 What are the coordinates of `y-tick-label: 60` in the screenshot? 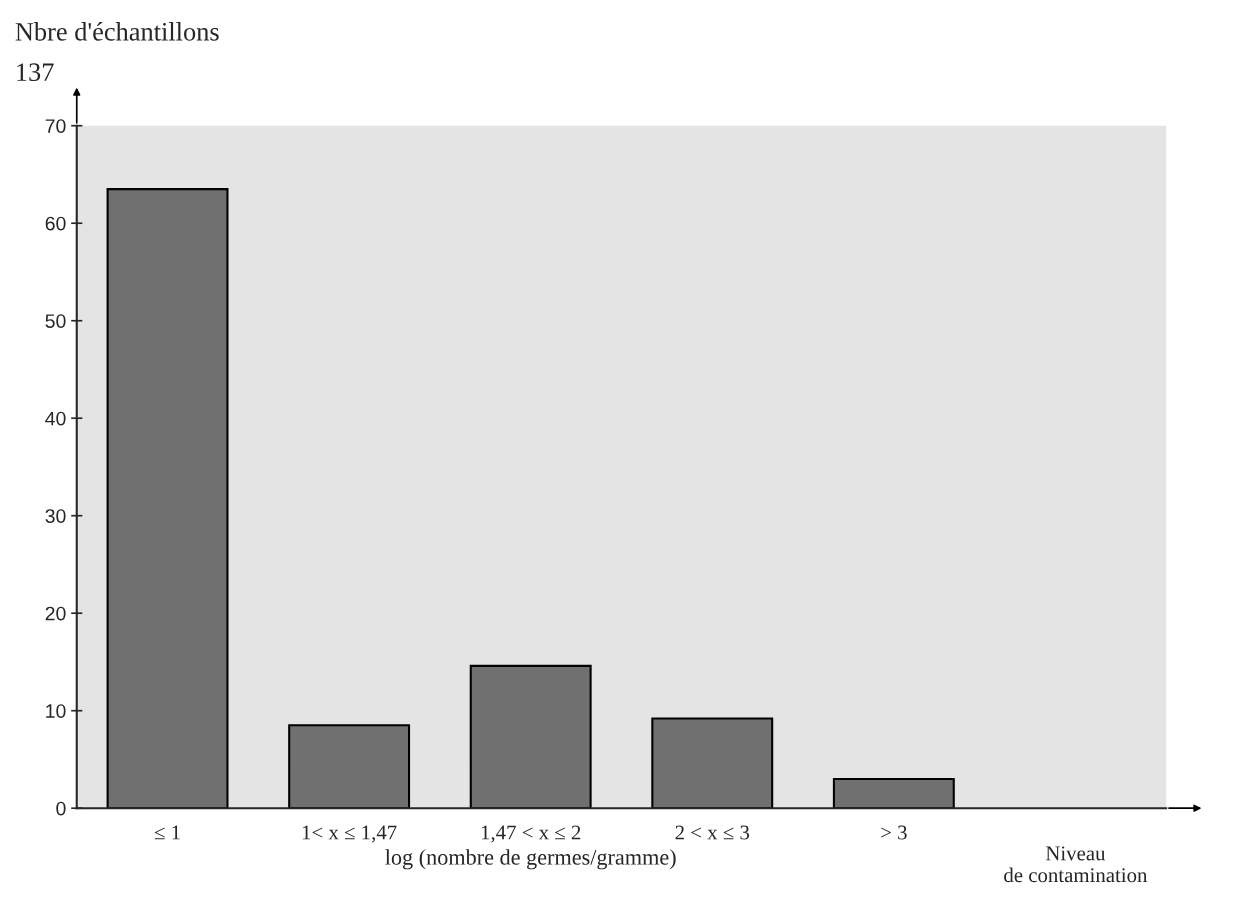 It's located at (55, 223).